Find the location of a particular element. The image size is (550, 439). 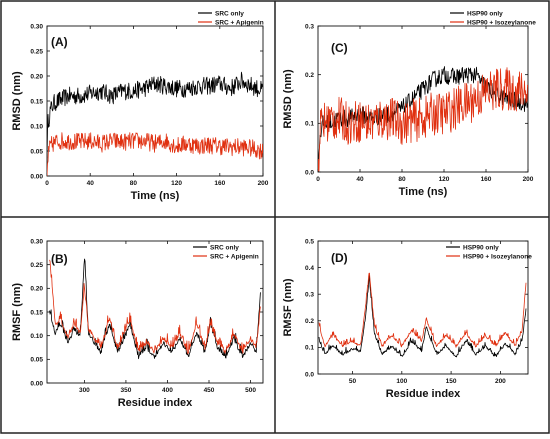

x-tick-label: 400 is located at coordinates (167, 390).